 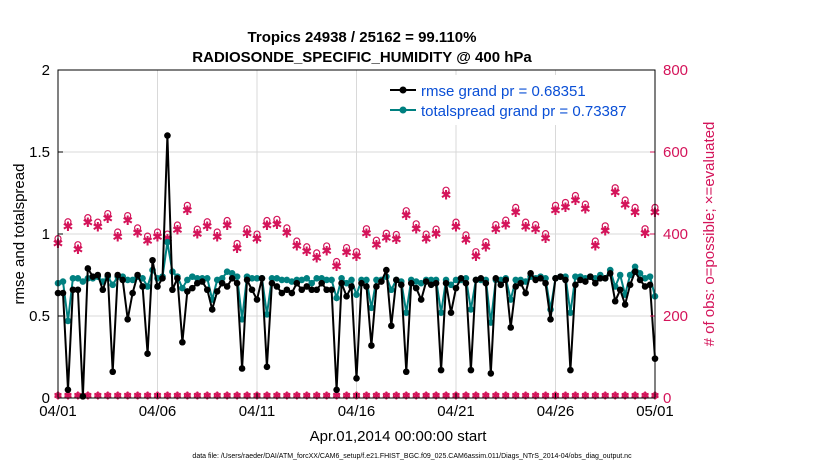 What do you see at coordinates (46, 398) in the screenshot?
I see `y-left-tick-label: 0` at bounding box center [46, 398].